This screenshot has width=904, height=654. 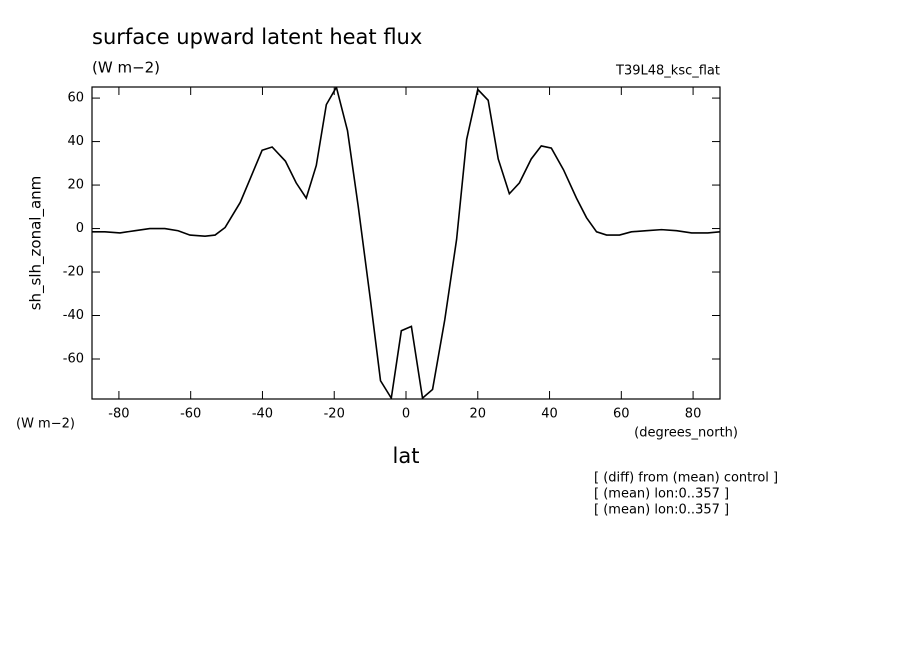 I want to click on x-tick-label: 40, so click(x=549, y=414).